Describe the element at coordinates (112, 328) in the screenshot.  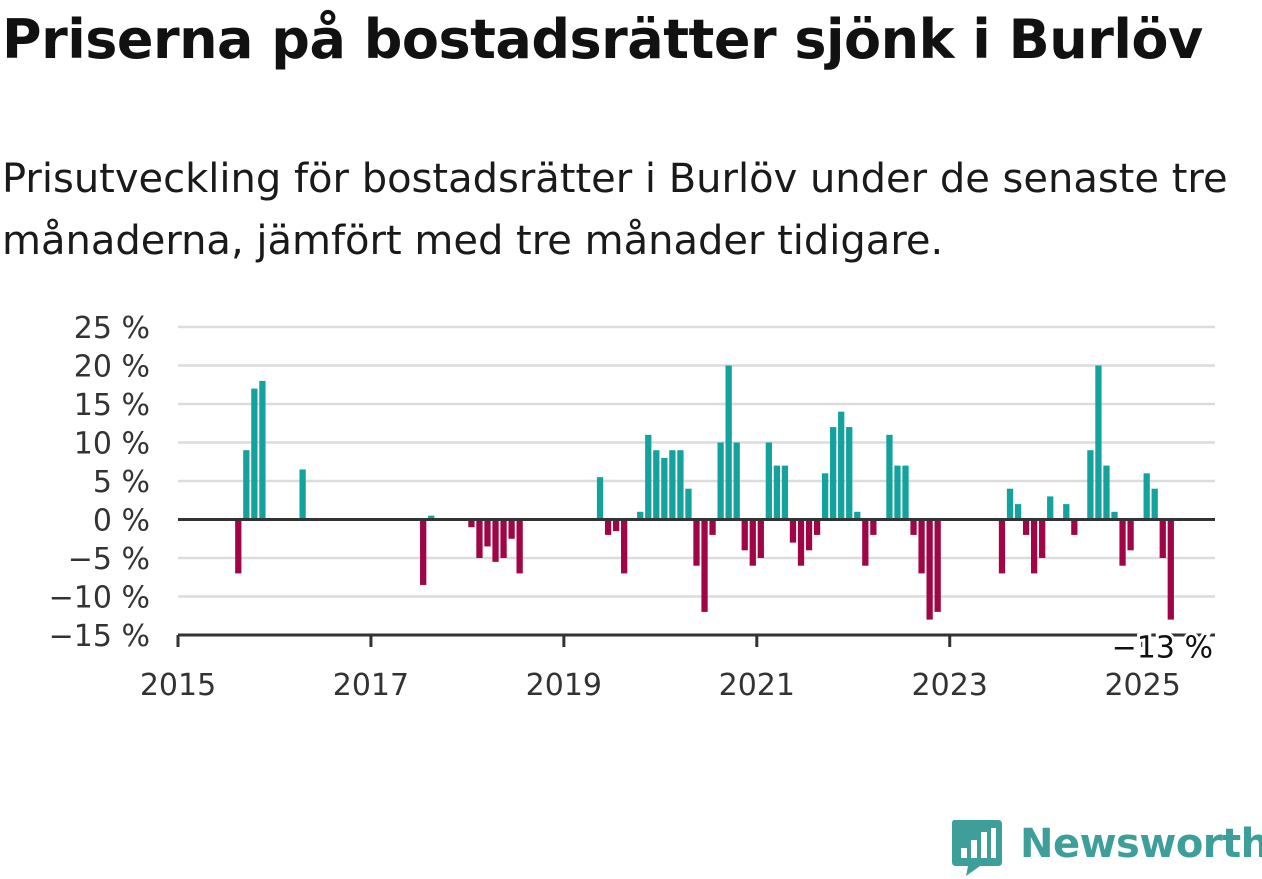
I see `y-tick-label: 25 %` at that location.